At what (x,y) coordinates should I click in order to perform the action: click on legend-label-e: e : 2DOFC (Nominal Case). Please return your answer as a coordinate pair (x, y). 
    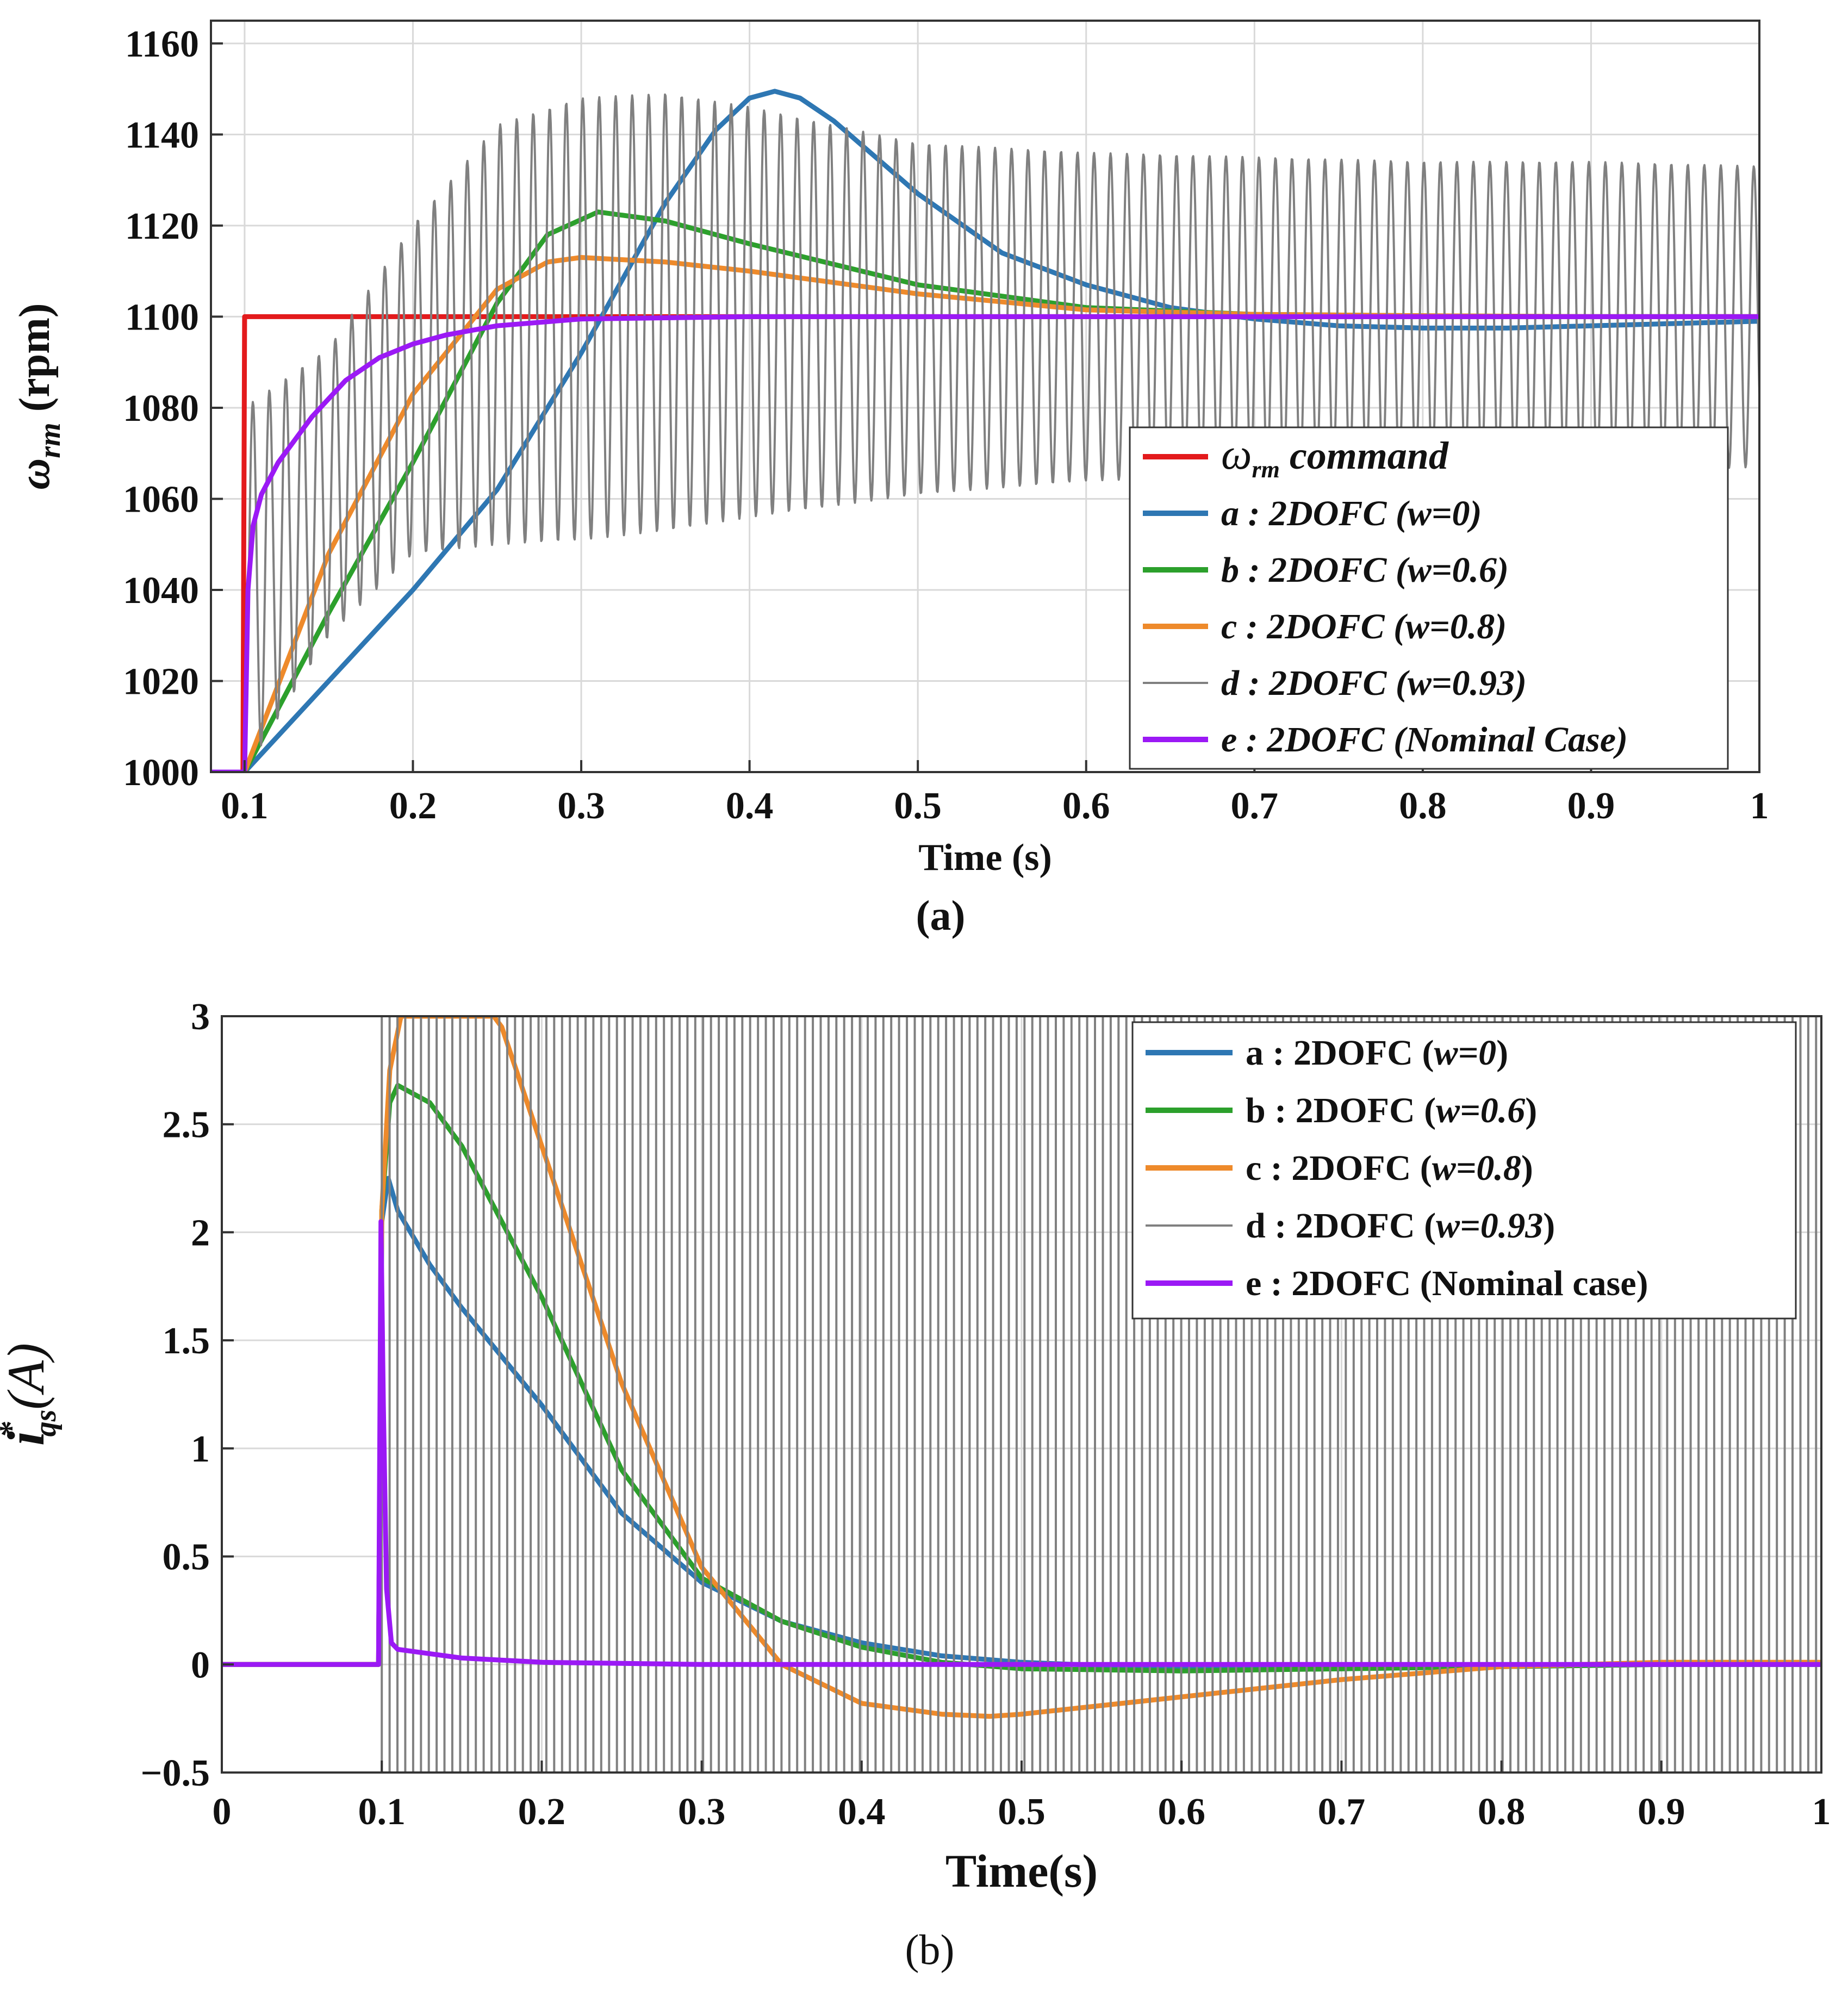
    Looking at the image, I should click on (1424, 740).